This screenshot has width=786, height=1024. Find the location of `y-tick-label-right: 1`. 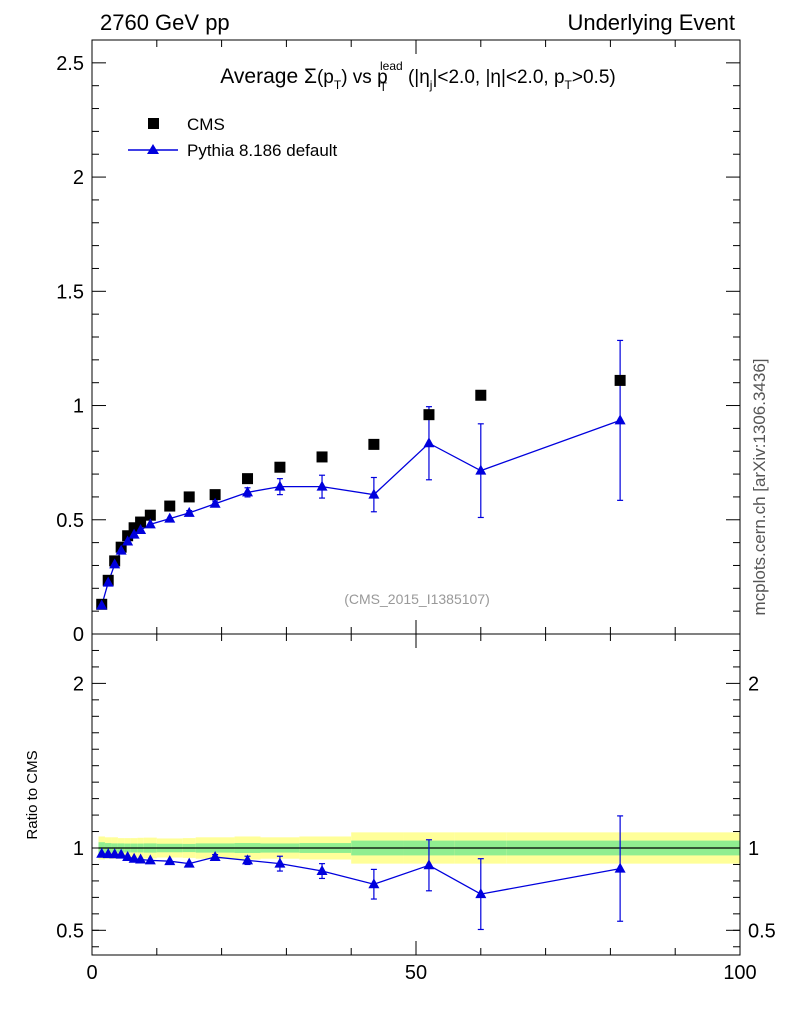

y-tick-label-right: 1 is located at coordinates (753, 849).